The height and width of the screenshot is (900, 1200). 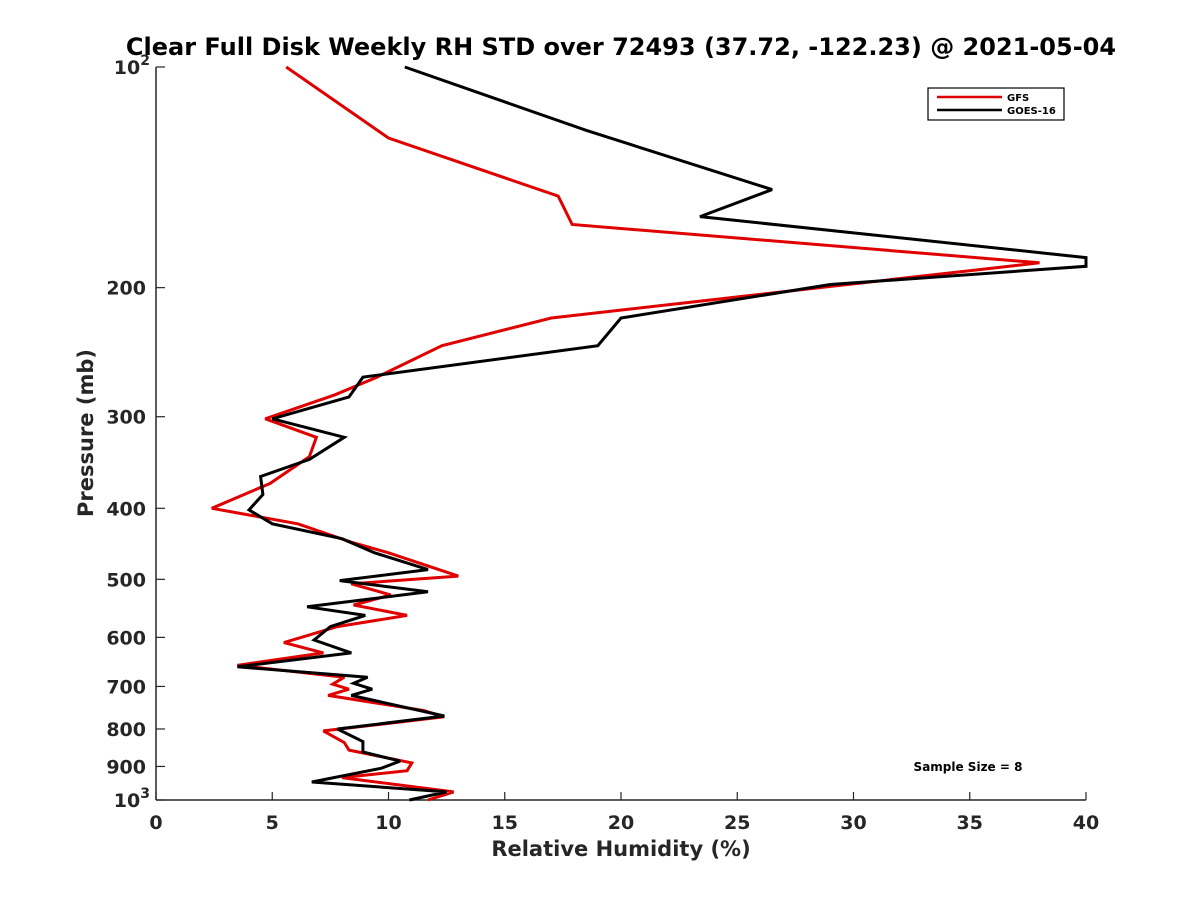 I want to click on x-tick-label: 40, so click(x=1086, y=823).